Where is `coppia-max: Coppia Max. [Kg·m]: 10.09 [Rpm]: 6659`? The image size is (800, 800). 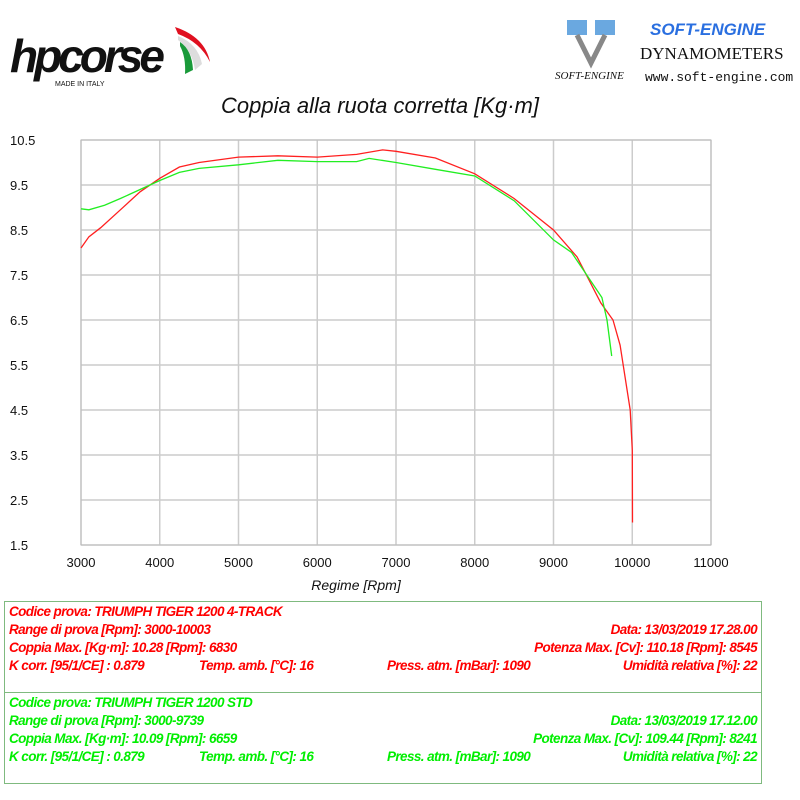
coppia-max: Coppia Max. [Kg·m]: 10.09 [Rpm]: 6659 is located at coordinates (123, 738).